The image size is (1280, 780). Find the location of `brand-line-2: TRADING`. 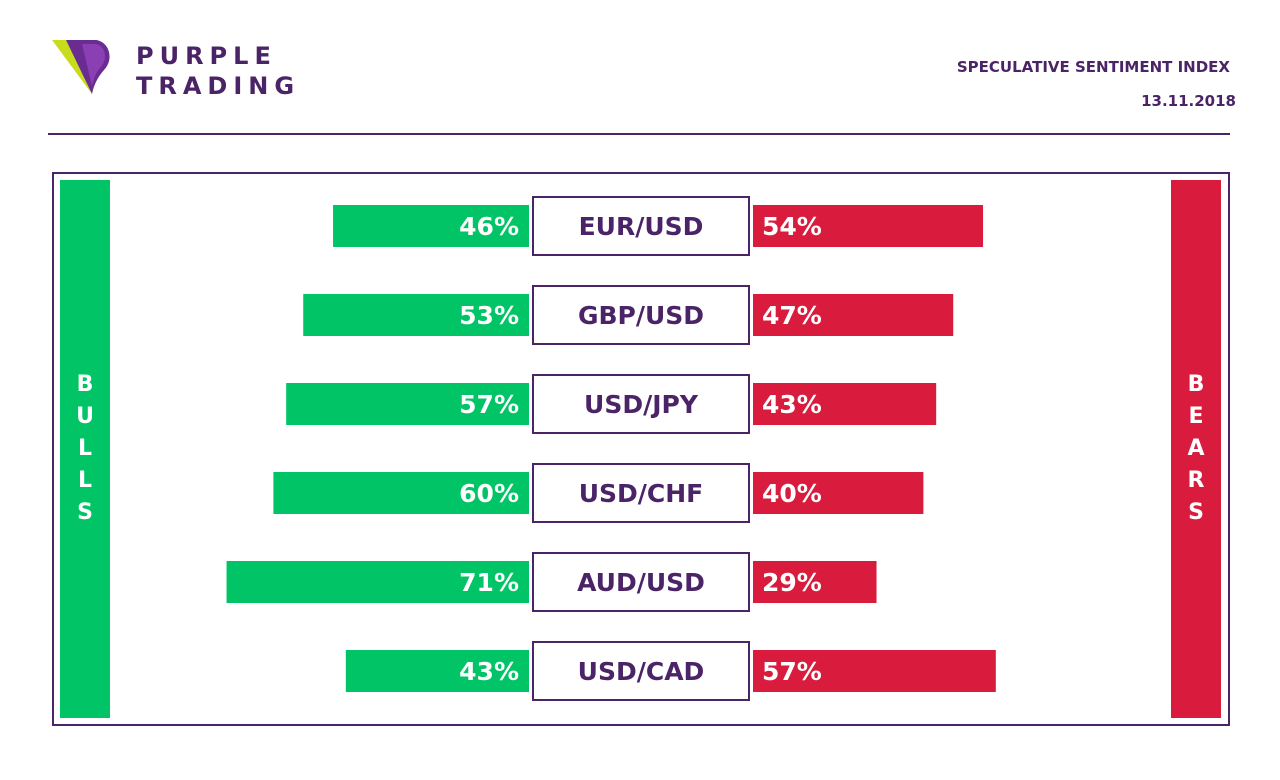

brand-line-2: TRADING is located at coordinates (218, 86).